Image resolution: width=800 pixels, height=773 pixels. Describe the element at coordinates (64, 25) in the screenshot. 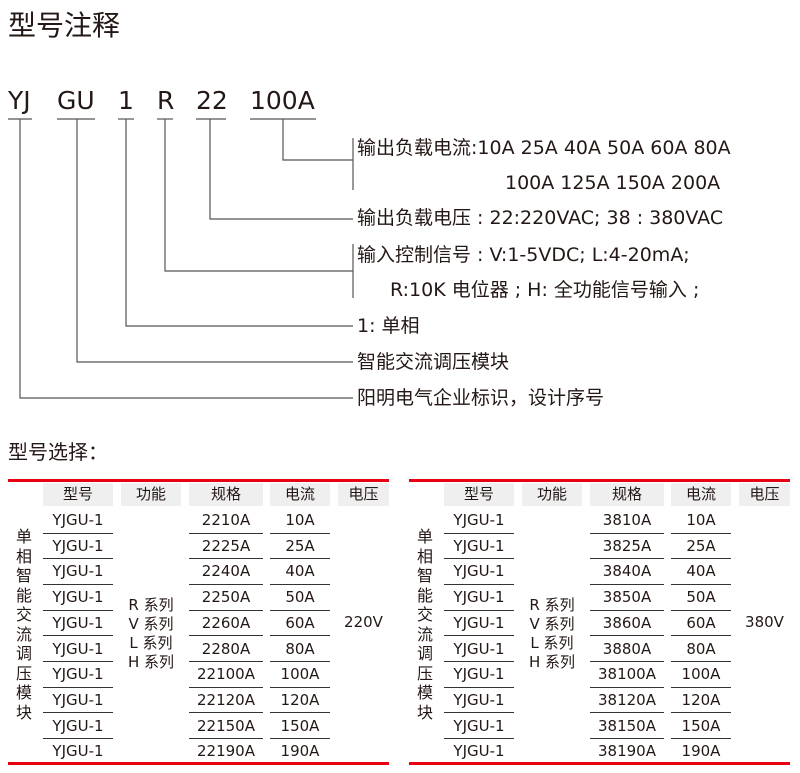

I see `page-title: 型号注释` at that location.